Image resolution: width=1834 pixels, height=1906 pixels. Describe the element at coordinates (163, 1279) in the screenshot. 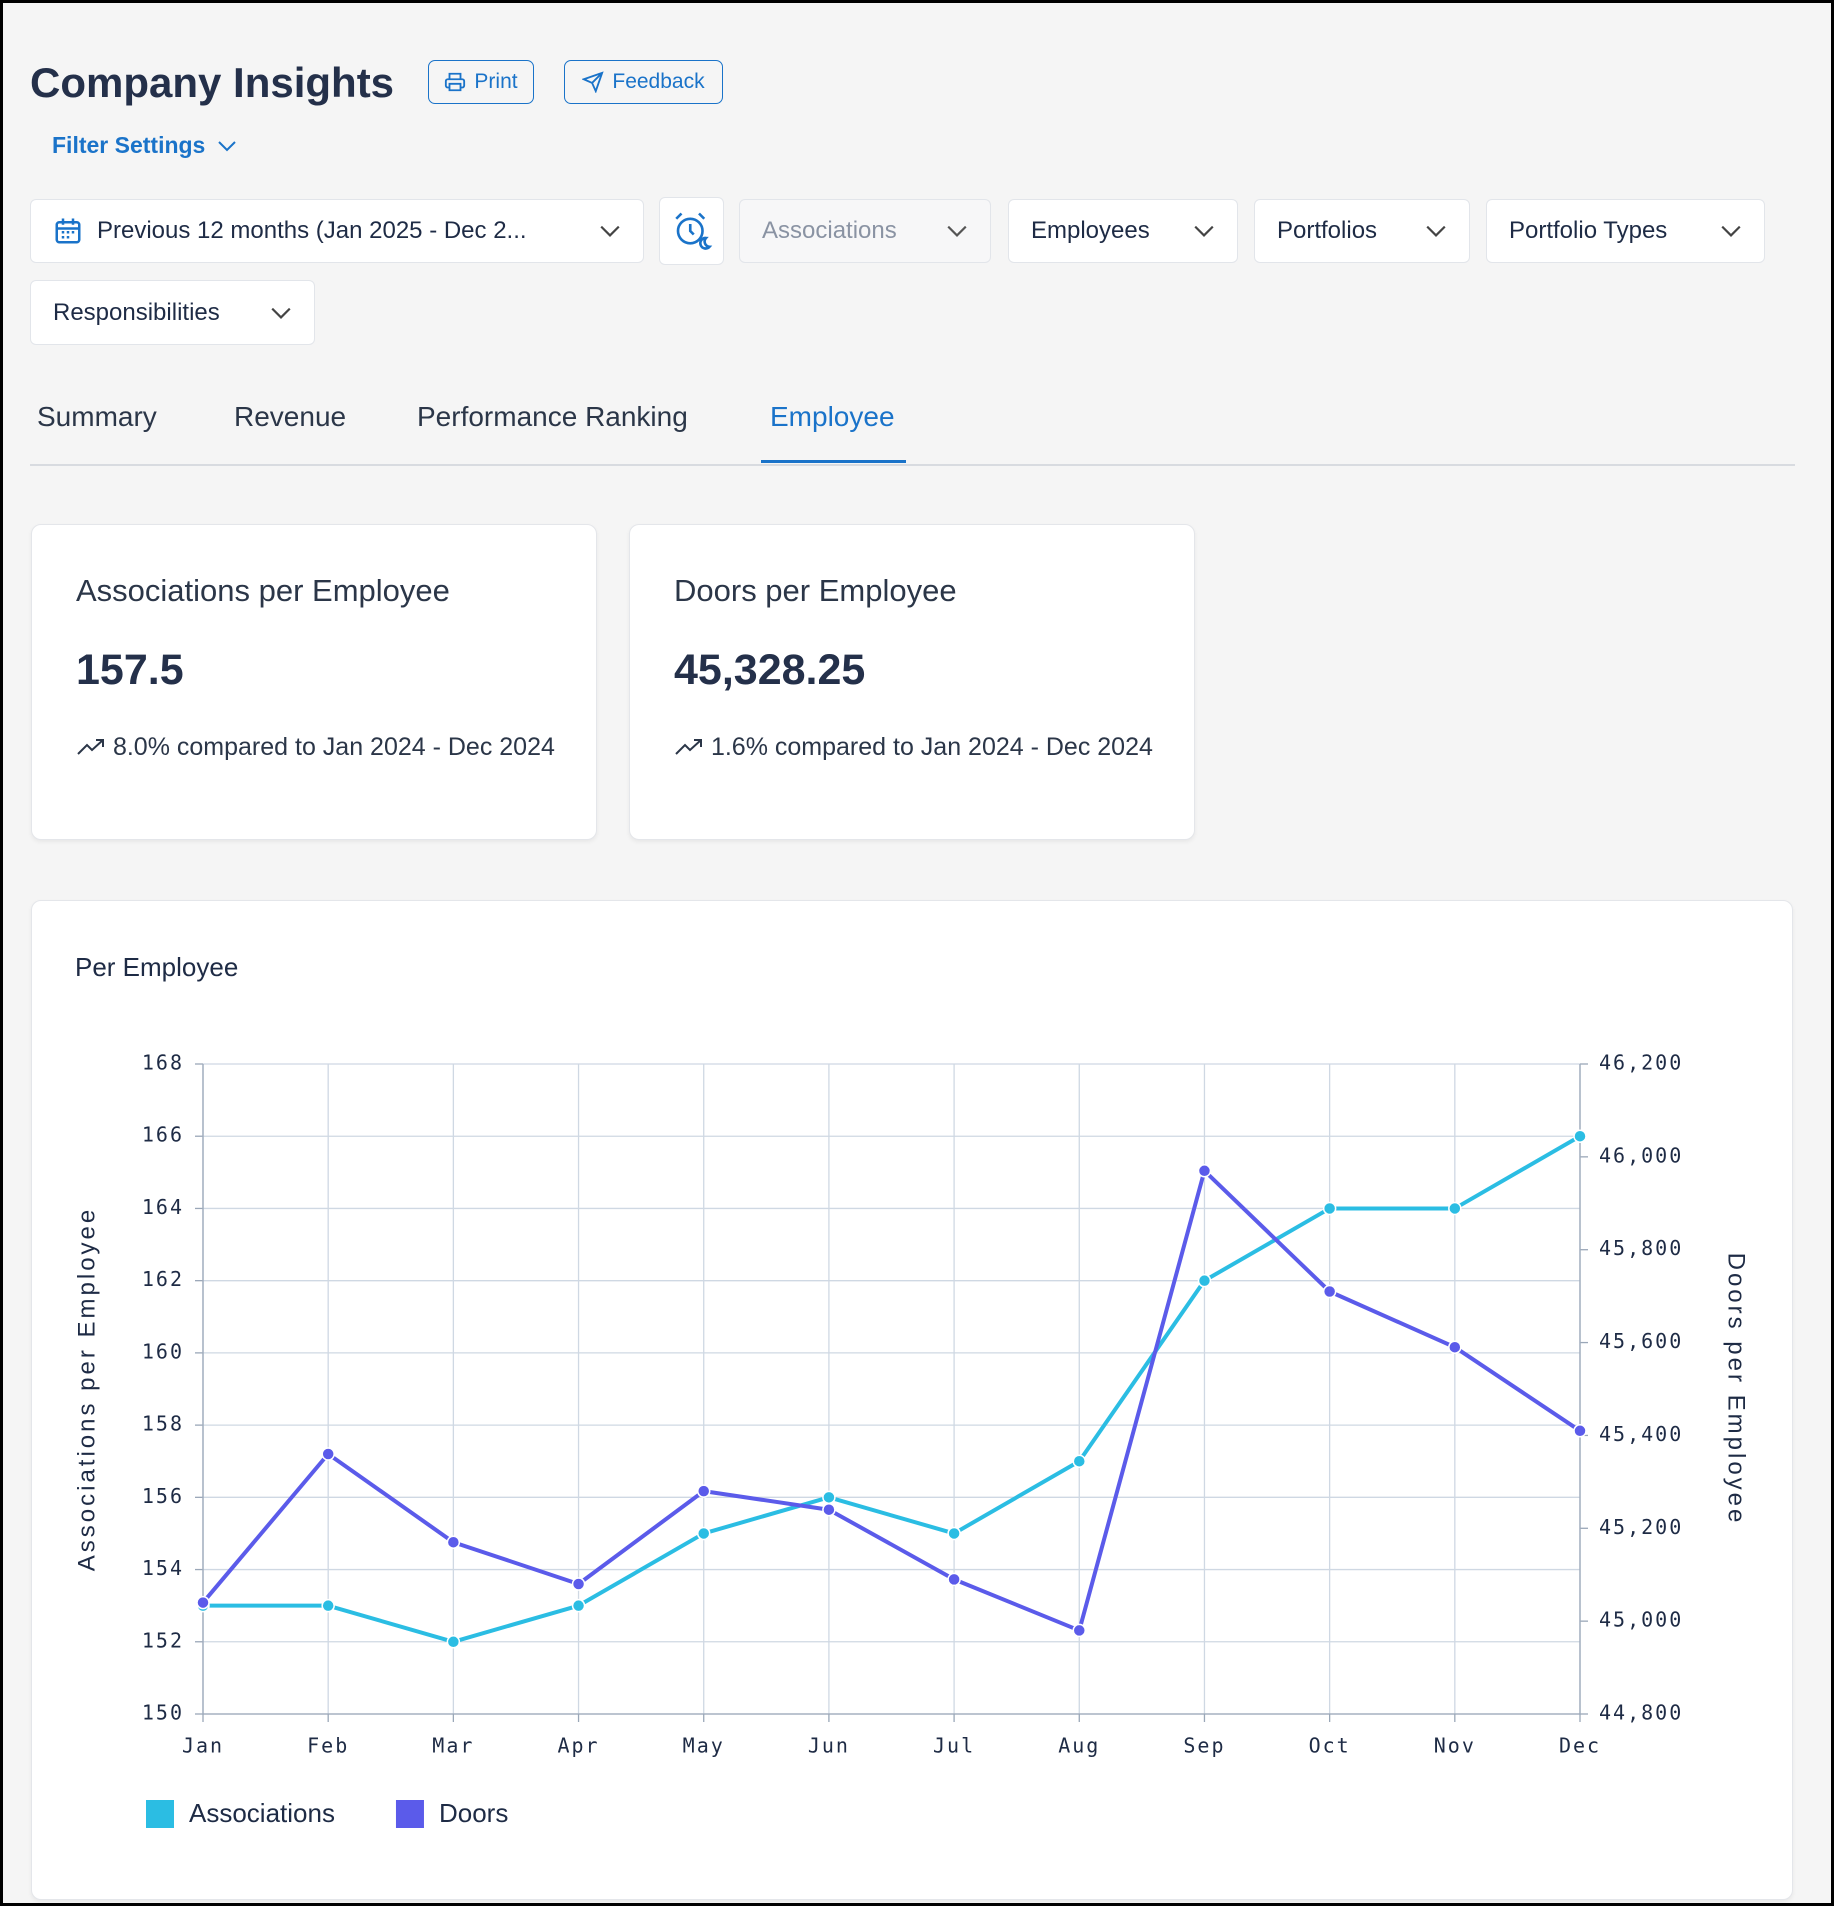

I see `y-tick-label: 162` at that location.